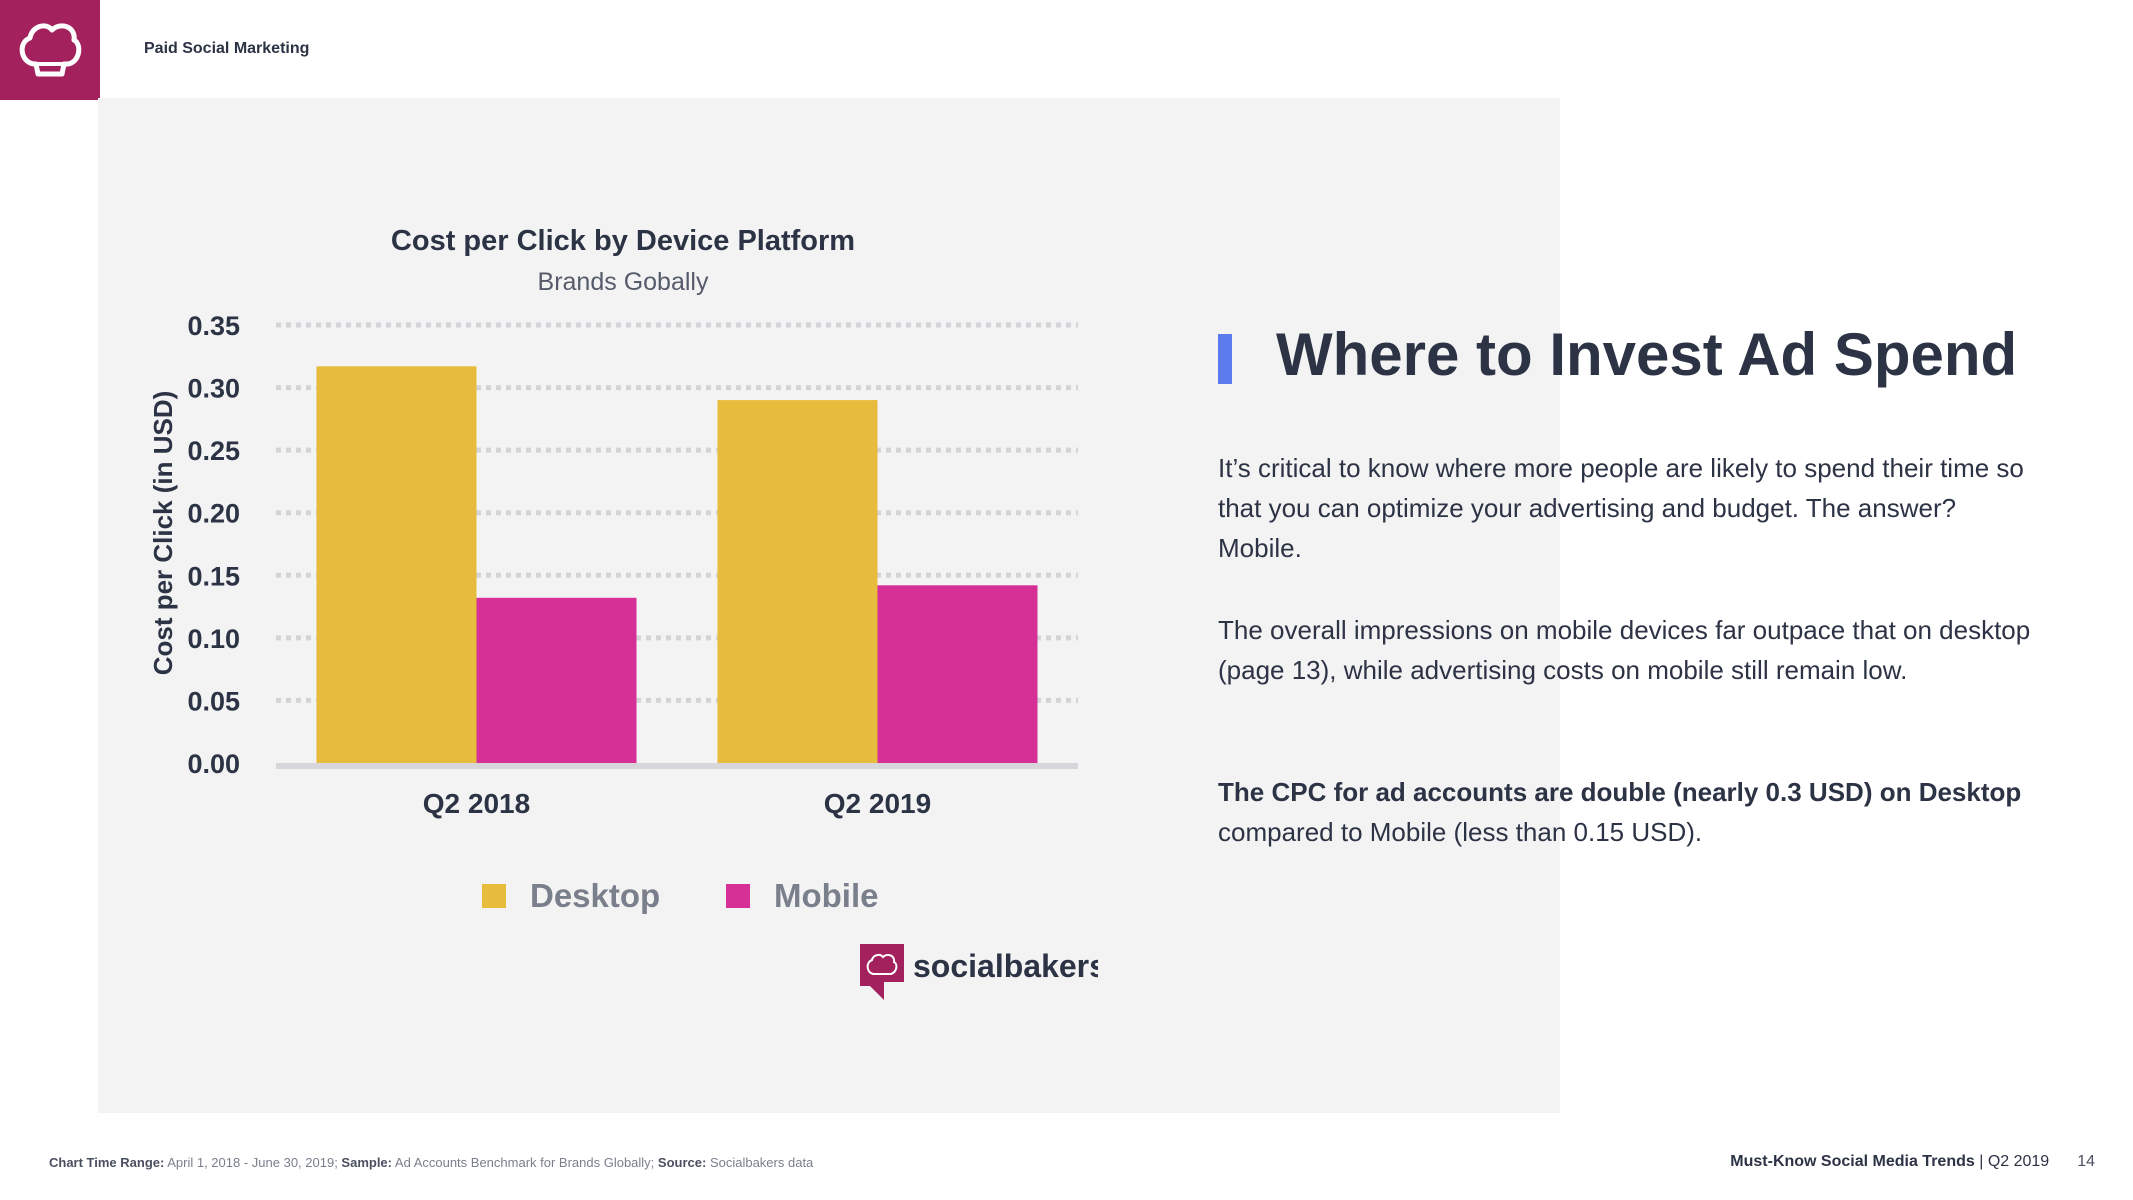 The width and height of the screenshot is (2133, 1200). I want to click on legend-label-mobile: Mobile, so click(826, 895).